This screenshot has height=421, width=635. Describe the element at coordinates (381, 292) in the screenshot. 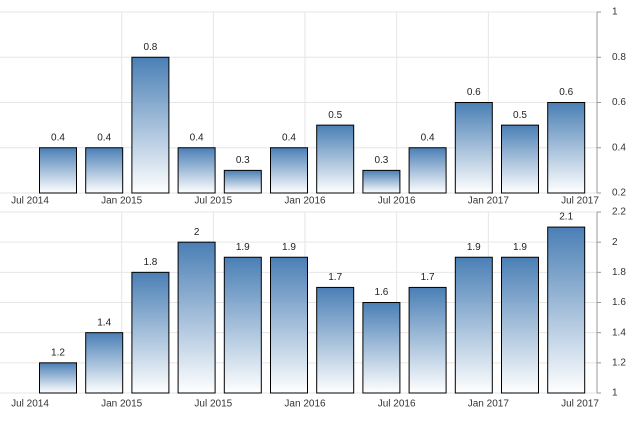

I see `value-label: 1.6` at that location.